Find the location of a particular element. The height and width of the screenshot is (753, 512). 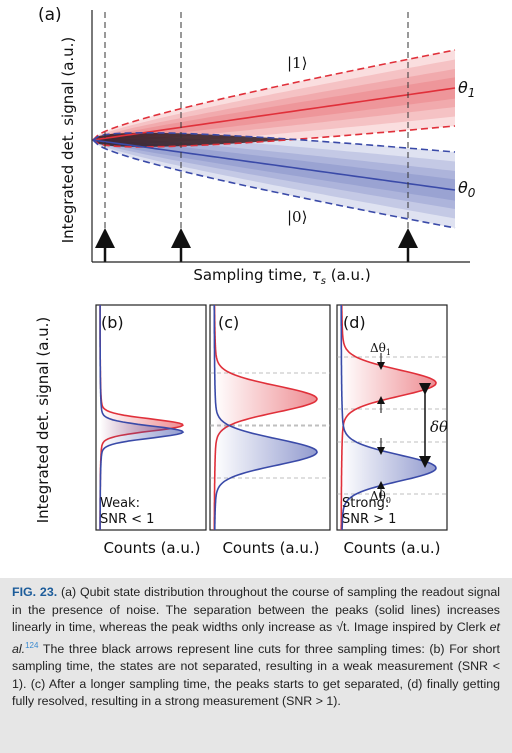

reference: 124 is located at coordinates (32, 645).